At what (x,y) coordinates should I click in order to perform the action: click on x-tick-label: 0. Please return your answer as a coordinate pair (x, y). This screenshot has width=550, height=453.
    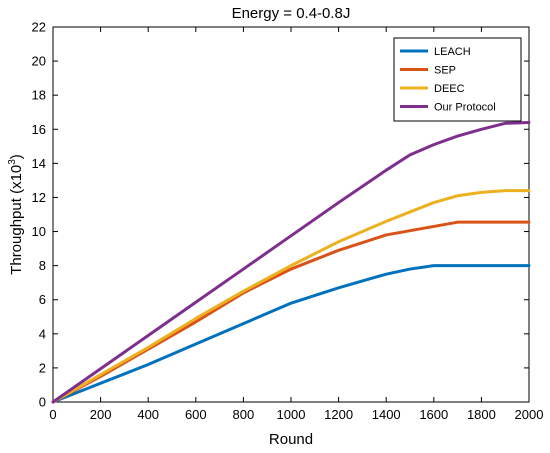
    Looking at the image, I should click on (52, 414).